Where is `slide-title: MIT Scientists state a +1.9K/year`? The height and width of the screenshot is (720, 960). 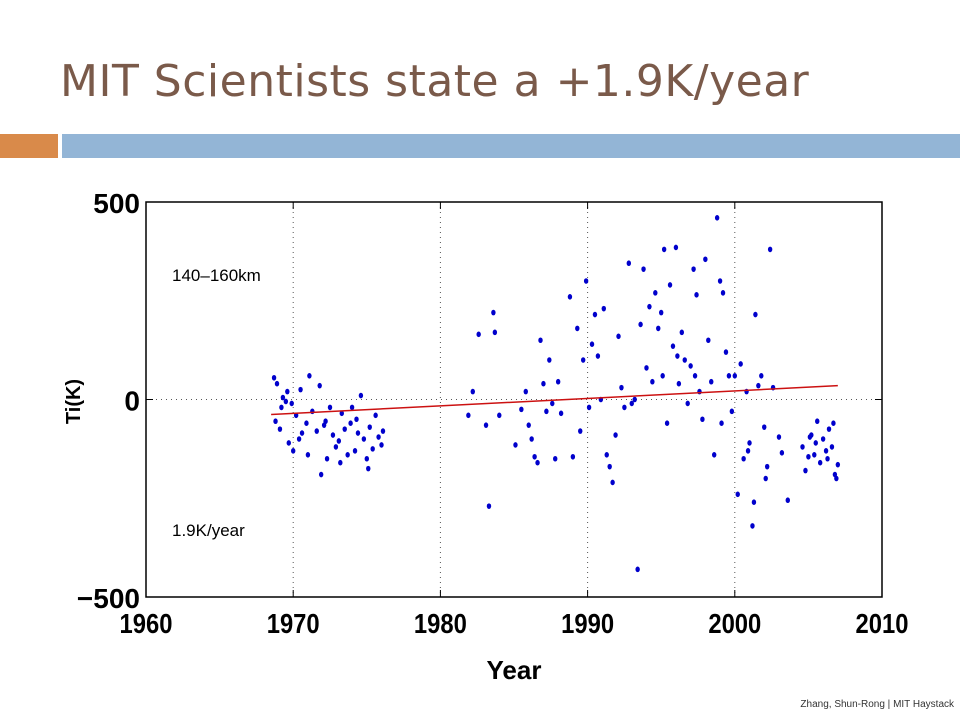 slide-title: MIT Scientists state a +1.9K/year is located at coordinates (435, 81).